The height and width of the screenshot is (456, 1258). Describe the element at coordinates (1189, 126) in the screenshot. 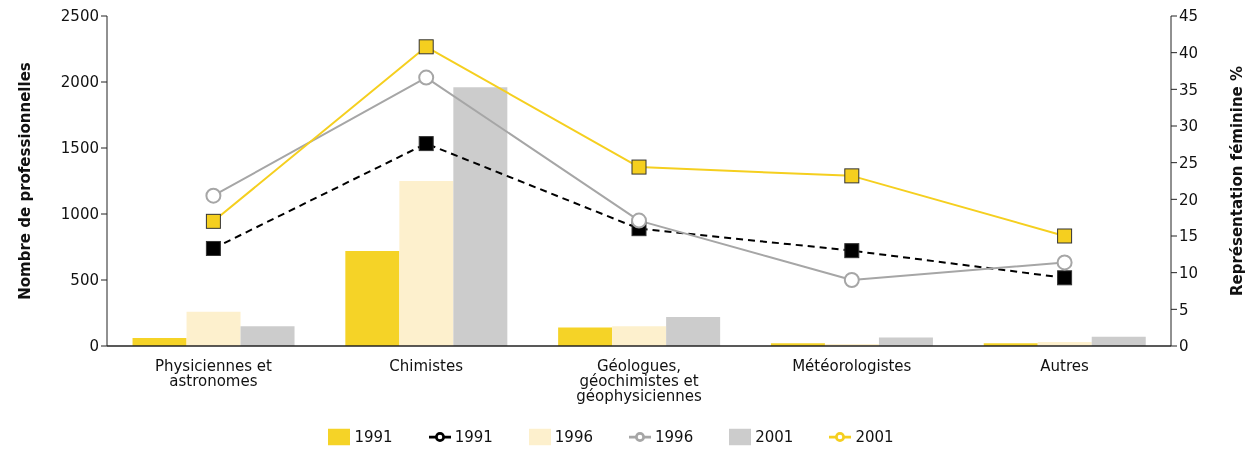

I see `y2-tick-label: 30` at that location.